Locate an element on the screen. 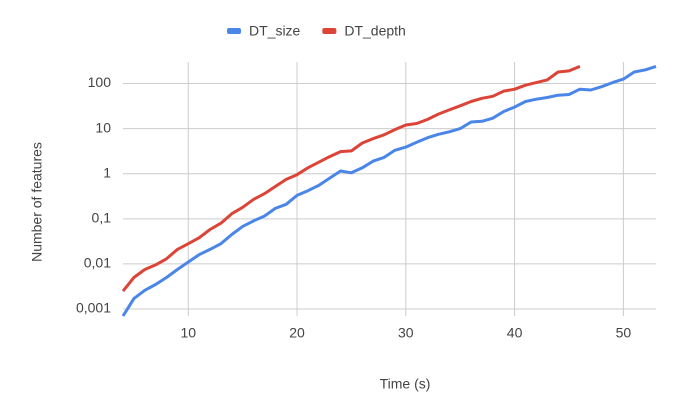 This screenshot has height=417, width=676. y-tick-label: 0,1 is located at coordinates (102, 218).